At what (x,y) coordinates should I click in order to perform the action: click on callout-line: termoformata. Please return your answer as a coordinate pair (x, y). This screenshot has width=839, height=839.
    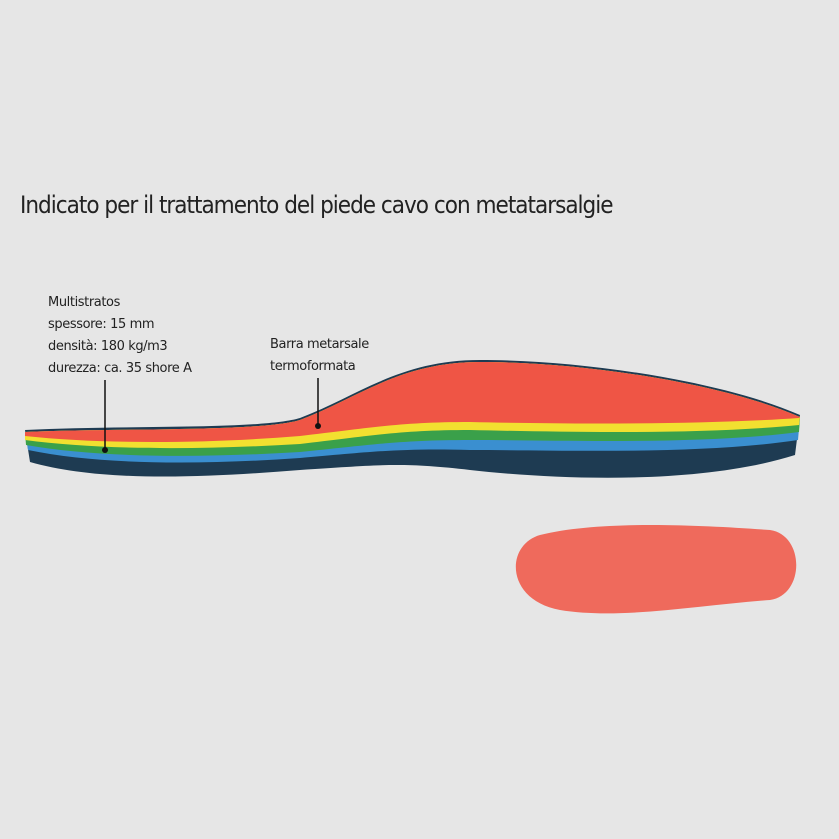
    Looking at the image, I should click on (312, 366).